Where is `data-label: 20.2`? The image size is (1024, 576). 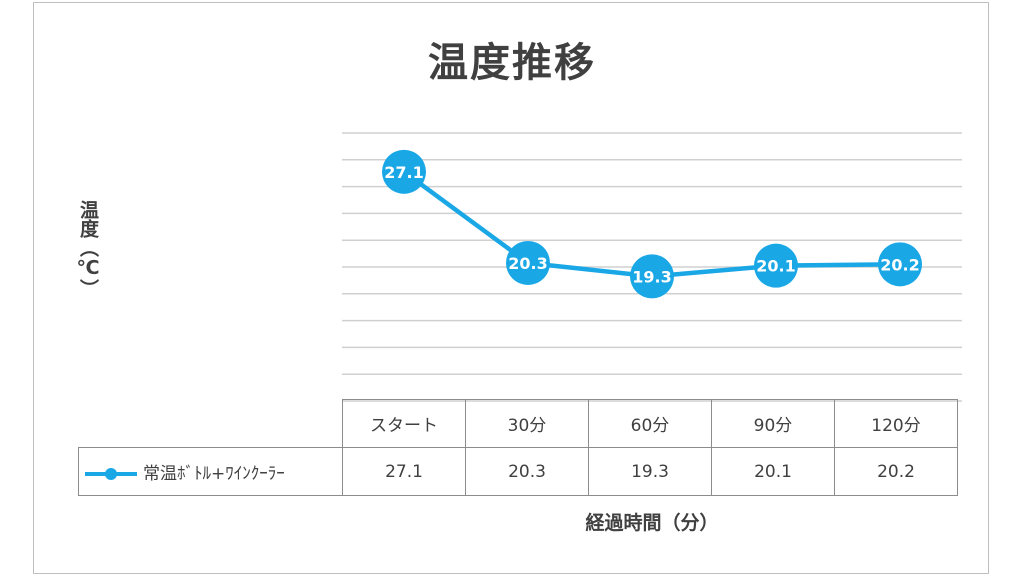 data-label: 20.2 is located at coordinates (899, 264).